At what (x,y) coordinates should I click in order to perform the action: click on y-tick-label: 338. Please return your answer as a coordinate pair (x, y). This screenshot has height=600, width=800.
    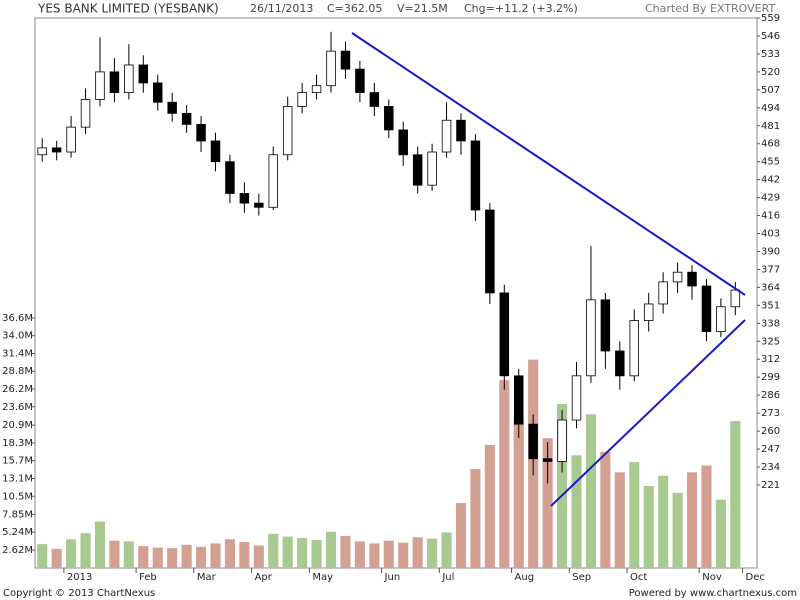
    Looking at the image, I should click on (770, 323).